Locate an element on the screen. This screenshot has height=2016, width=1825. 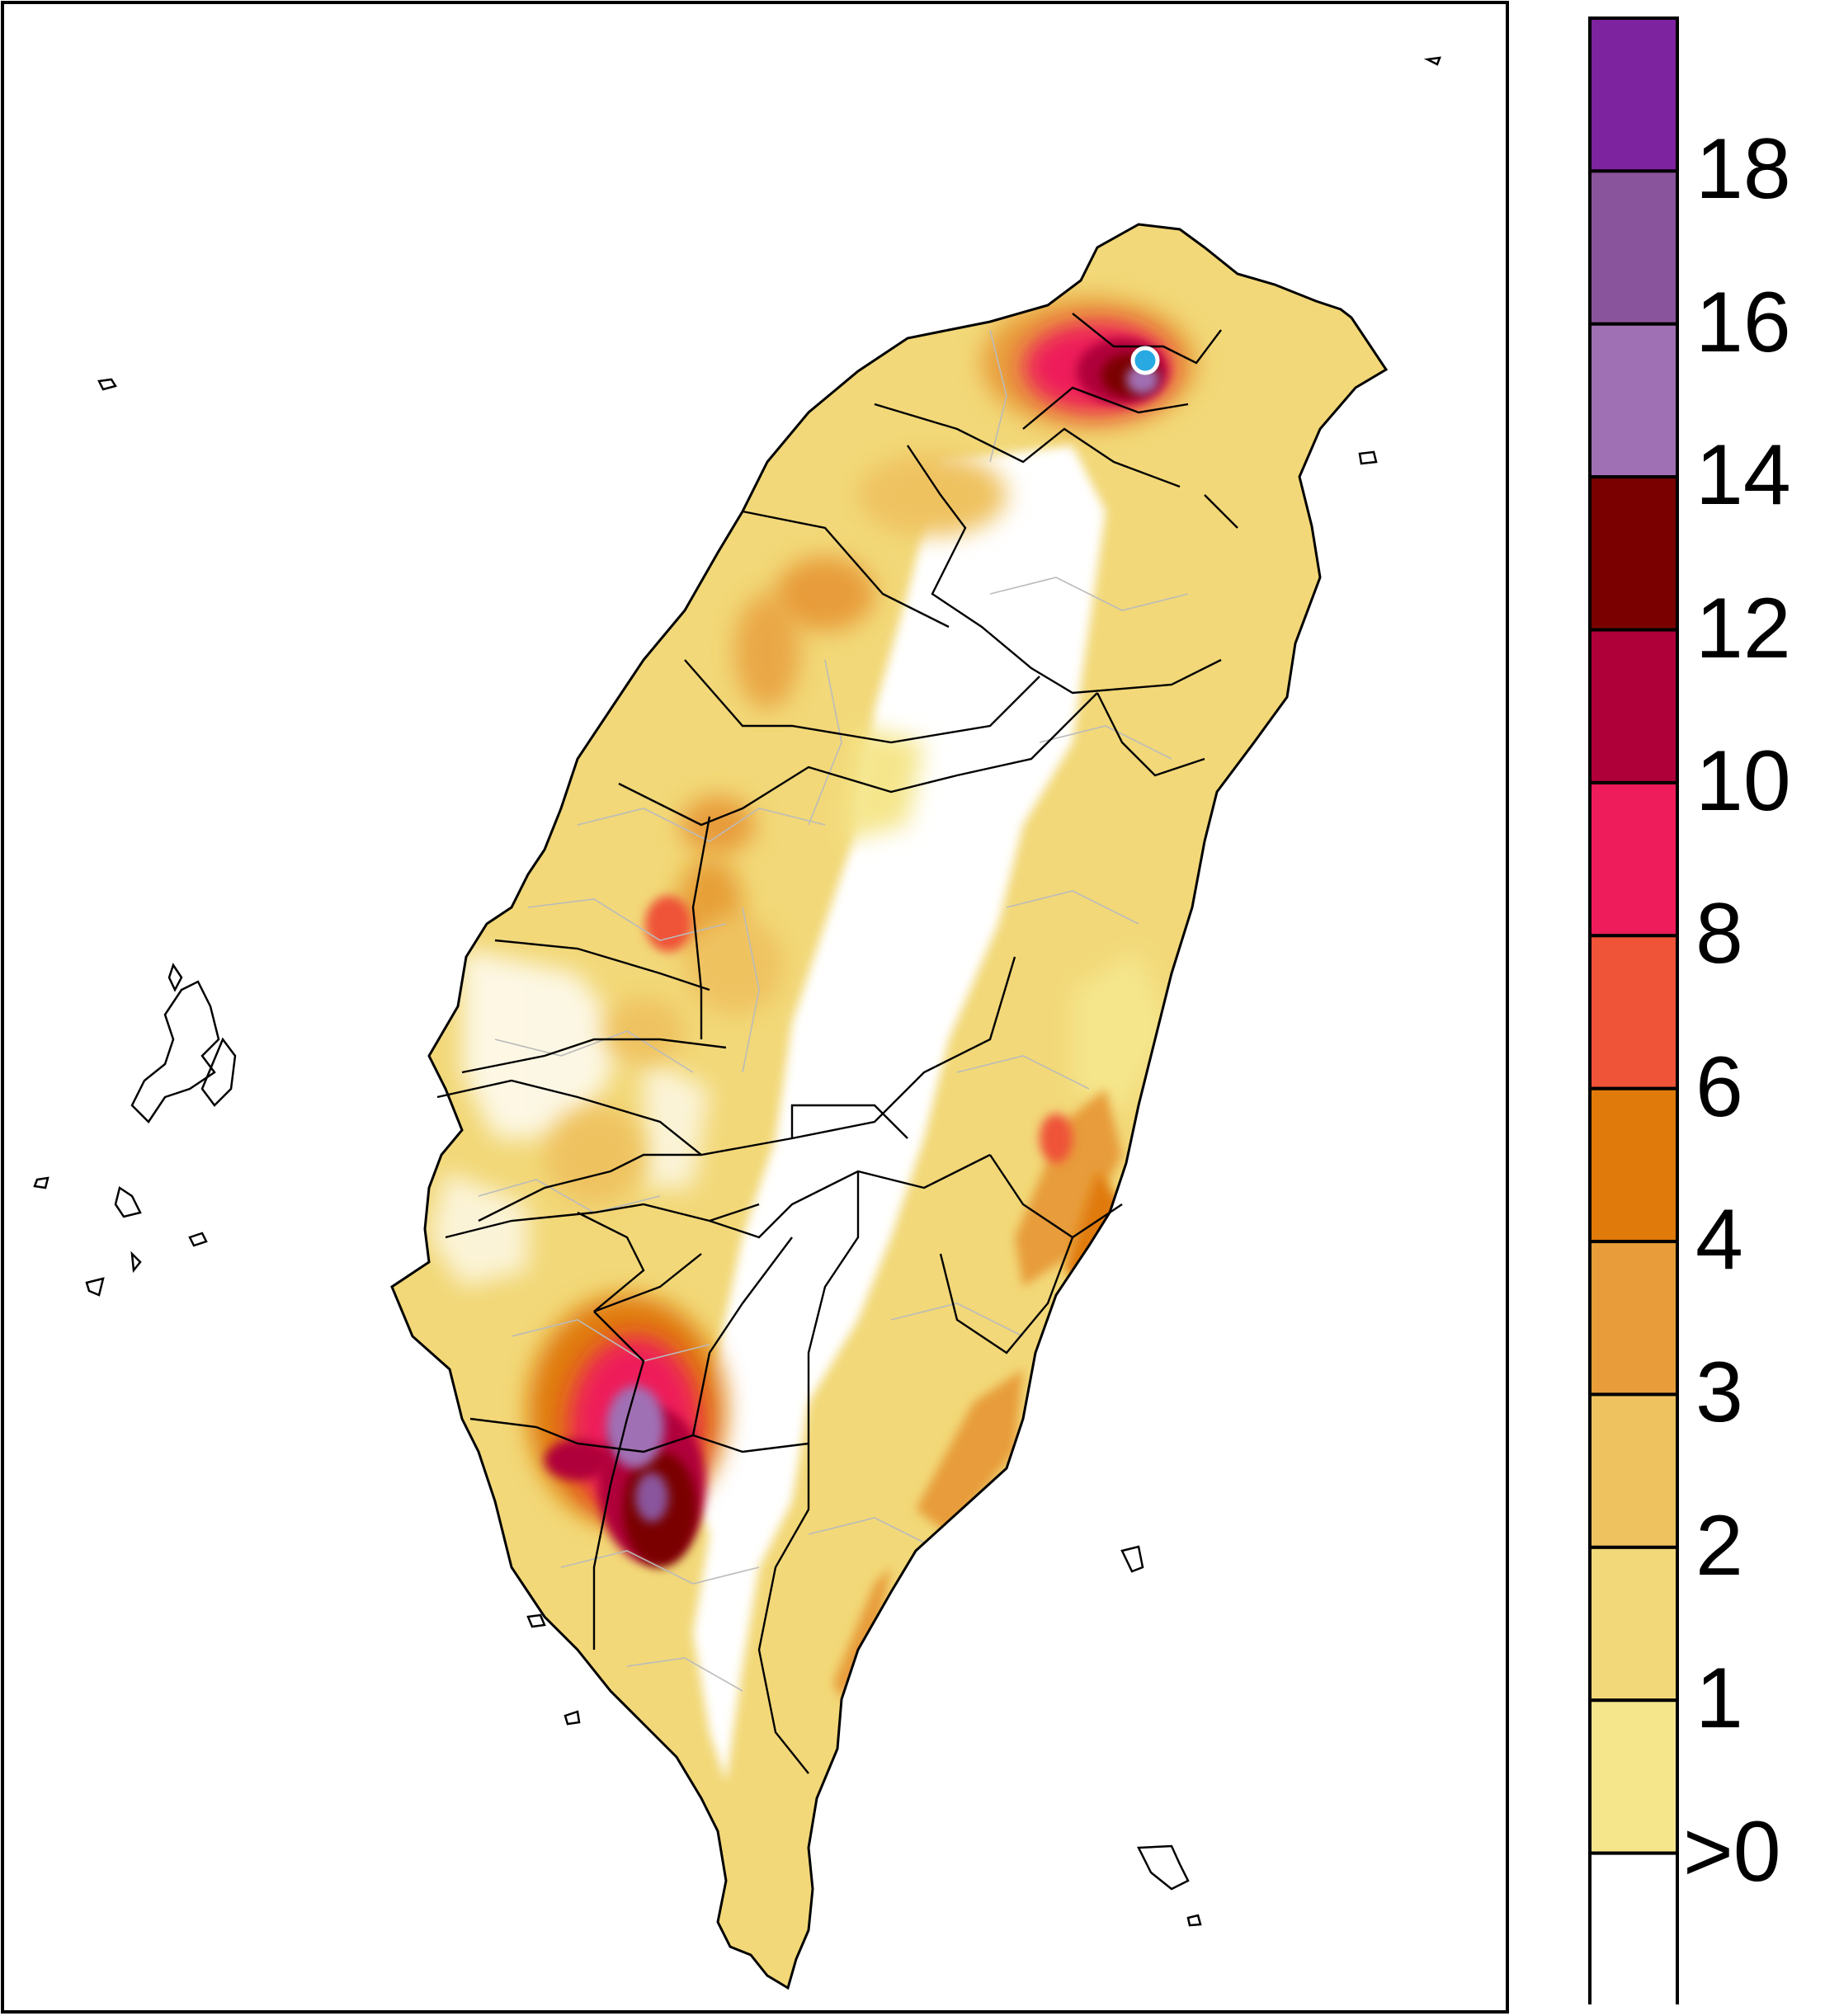
colorbar is located at coordinates (1634, 1010).